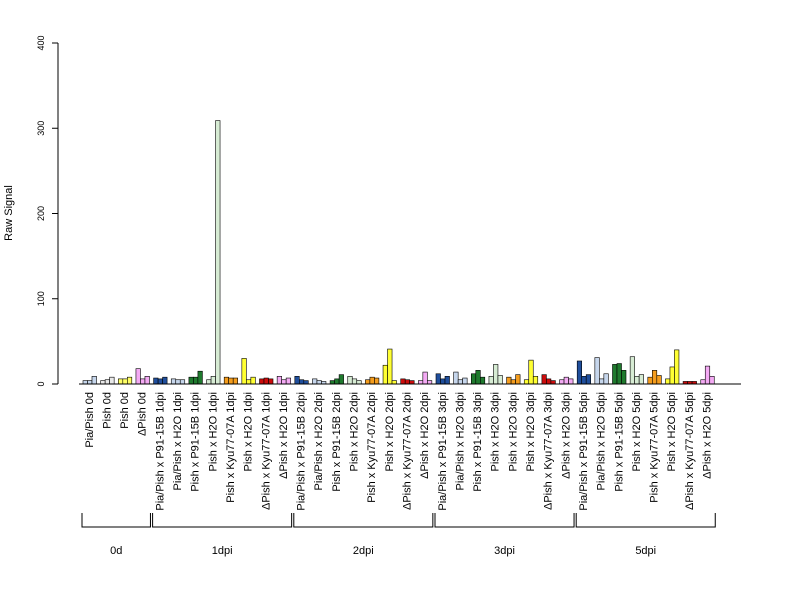 This screenshot has height=600, width=800. Describe the element at coordinates (443, 451) in the screenshot. I see `category-label: Pia/Pish x P91-15B 3dpi` at that location.